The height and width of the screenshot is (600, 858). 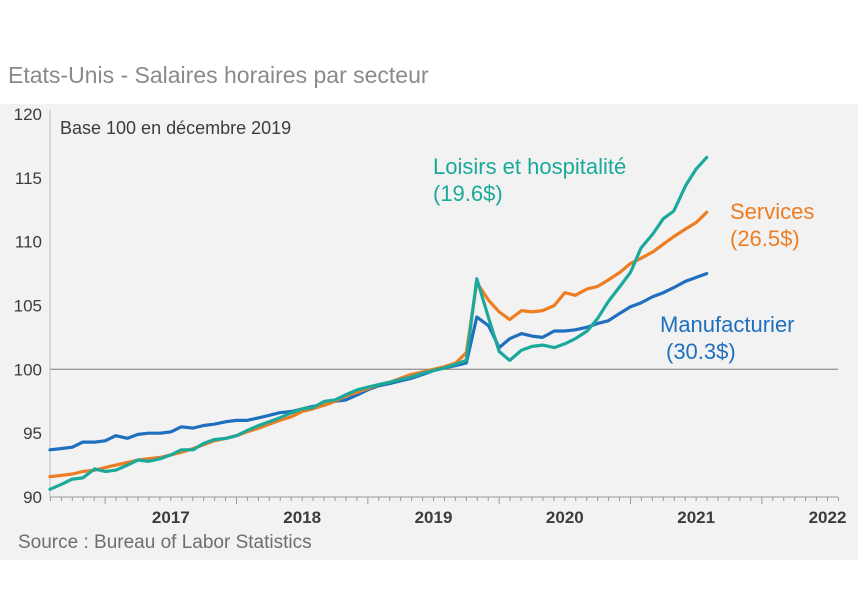 I want to click on x-tick-label: 2021, so click(x=696, y=517).